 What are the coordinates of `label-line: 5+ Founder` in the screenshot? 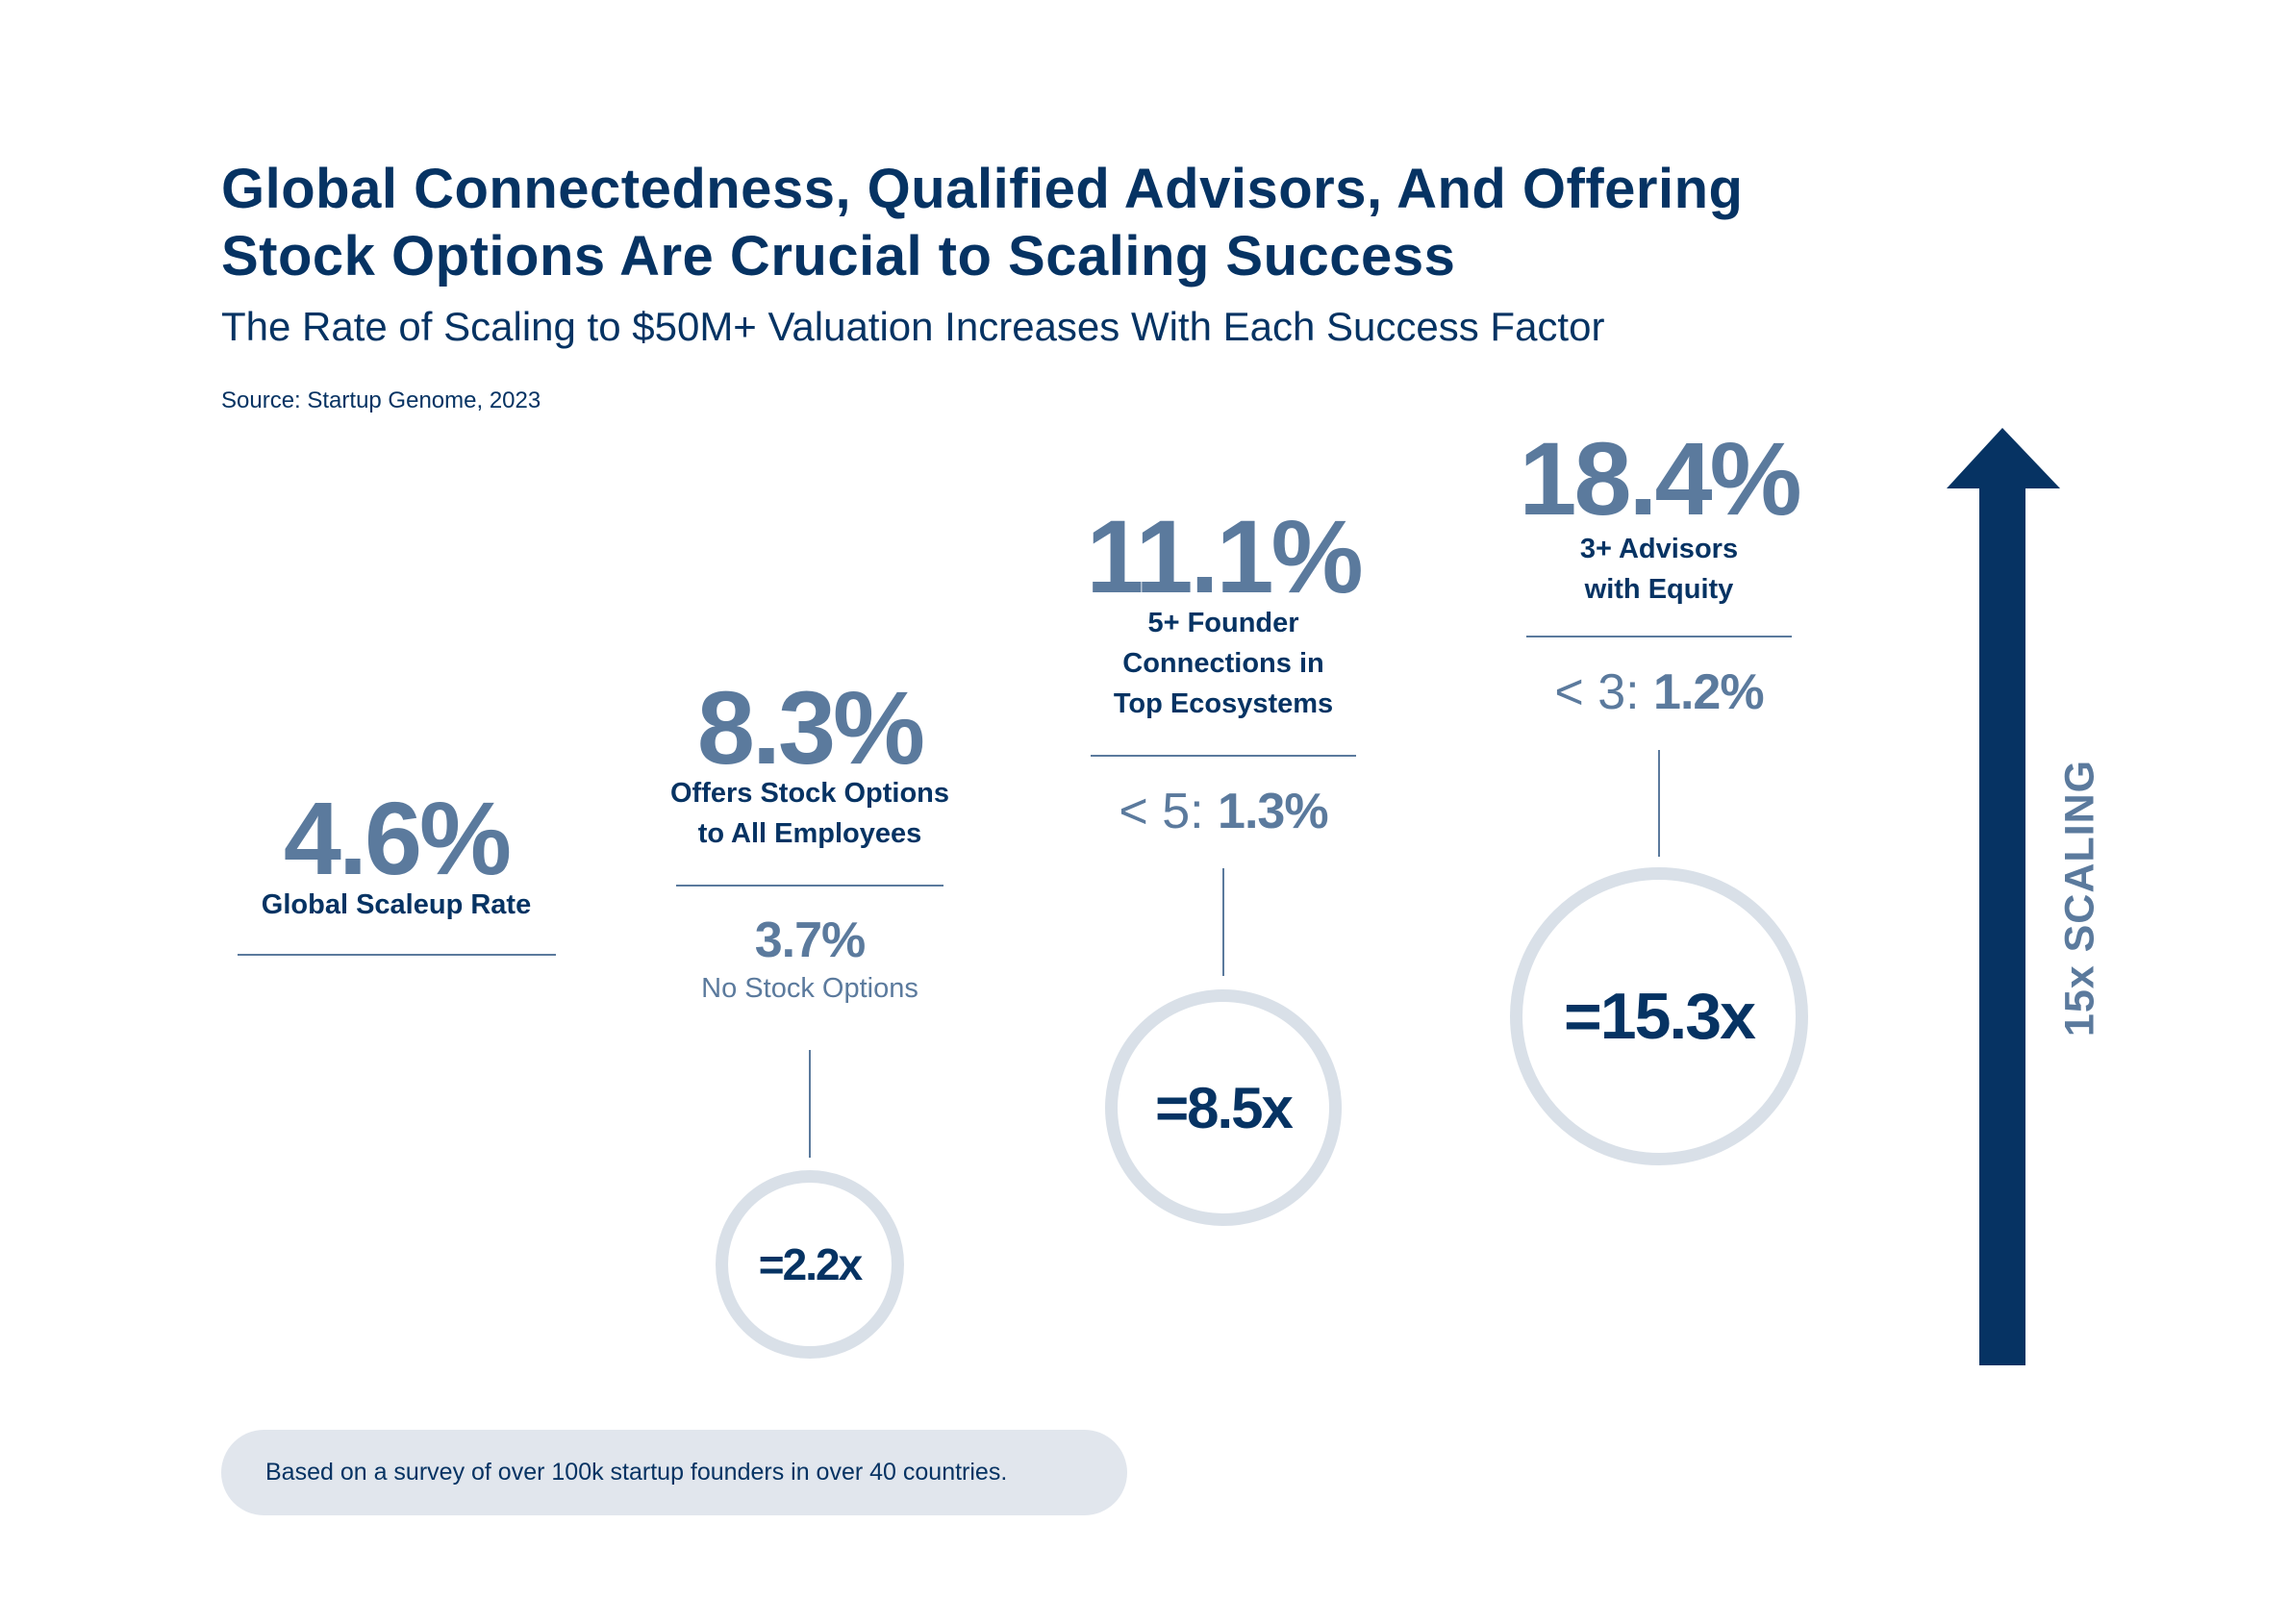 It's located at (1223, 623).